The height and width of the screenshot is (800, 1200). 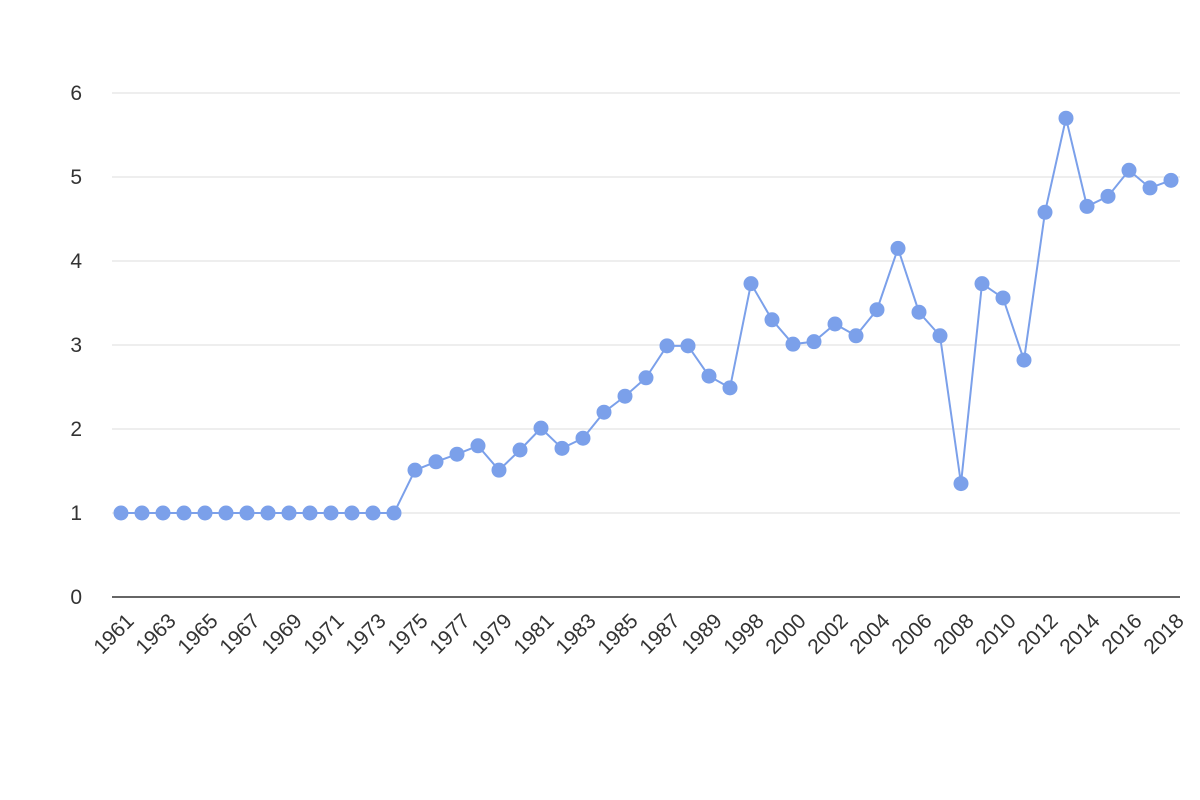 What do you see at coordinates (995, 633) in the screenshot?
I see `x-tick-label: 2010` at bounding box center [995, 633].